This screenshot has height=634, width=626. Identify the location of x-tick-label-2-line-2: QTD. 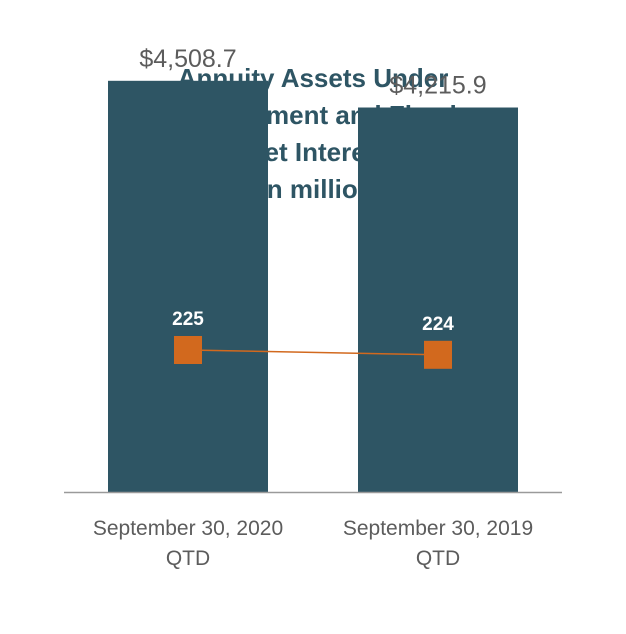
(438, 558).